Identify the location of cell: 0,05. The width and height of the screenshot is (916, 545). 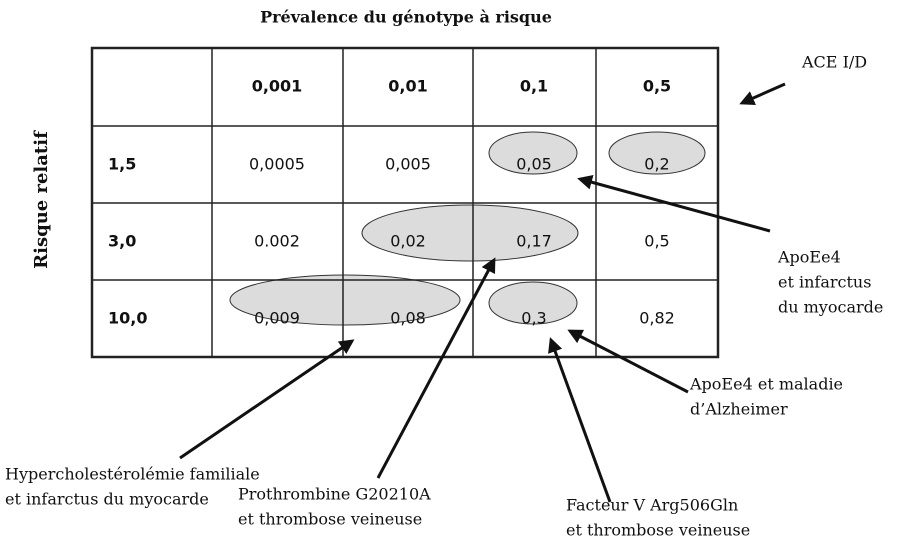
(534, 164).